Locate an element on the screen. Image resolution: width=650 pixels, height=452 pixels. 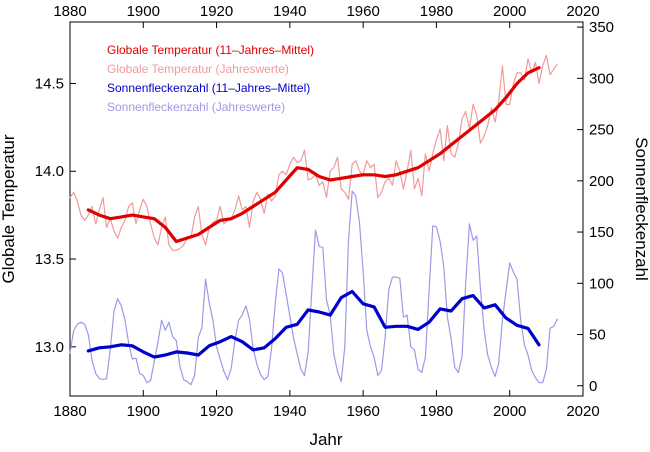
x-tick-label: 1980 is located at coordinates (436, 411).